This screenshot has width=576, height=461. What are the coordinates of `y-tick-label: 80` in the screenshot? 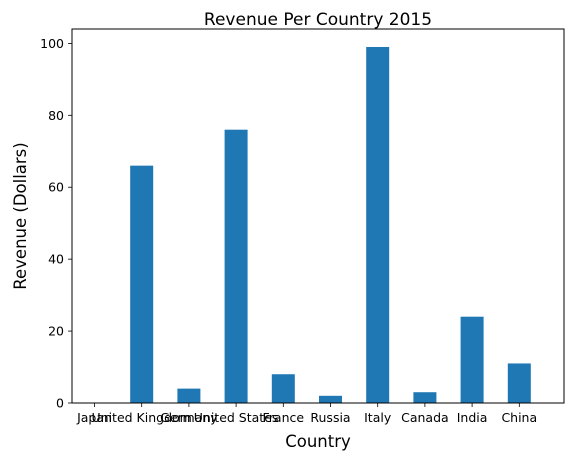 It's located at (56, 115).